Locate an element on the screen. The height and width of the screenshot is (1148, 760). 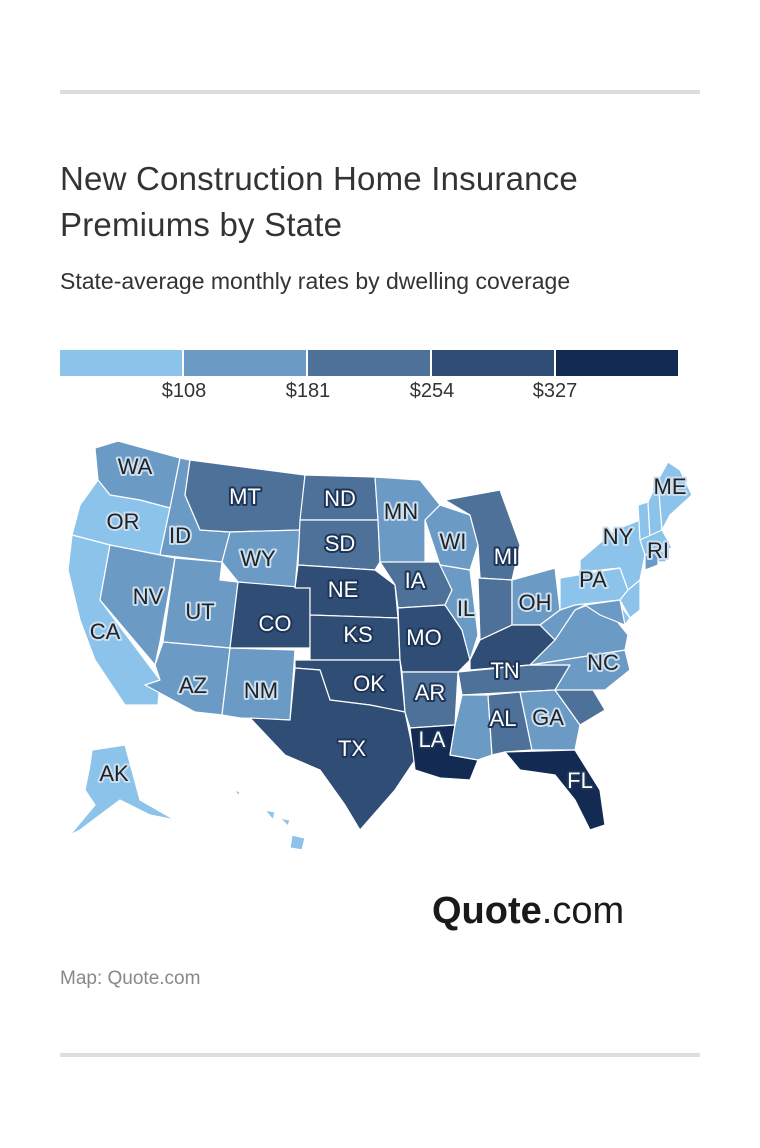
state-label-ak: AK is located at coordinates (114, 773).